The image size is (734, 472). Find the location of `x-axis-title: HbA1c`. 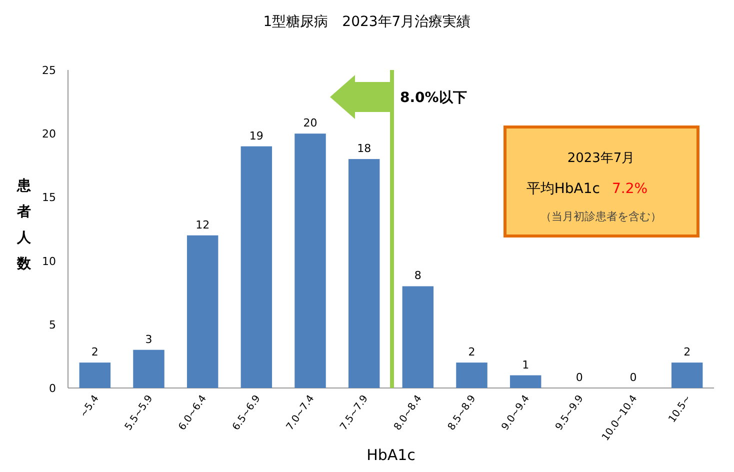

x-axis-title: HbA1c is located at coordinates (391, 455).